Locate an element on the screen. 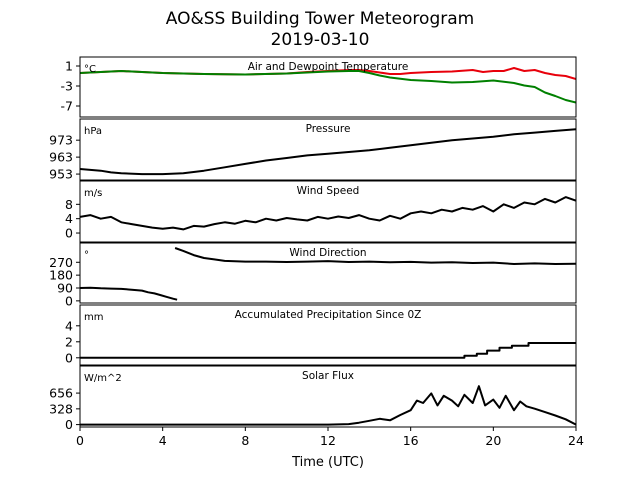 The image size is (640, 480). panel-title: Solar Flux is located at coordinates (328, 376).